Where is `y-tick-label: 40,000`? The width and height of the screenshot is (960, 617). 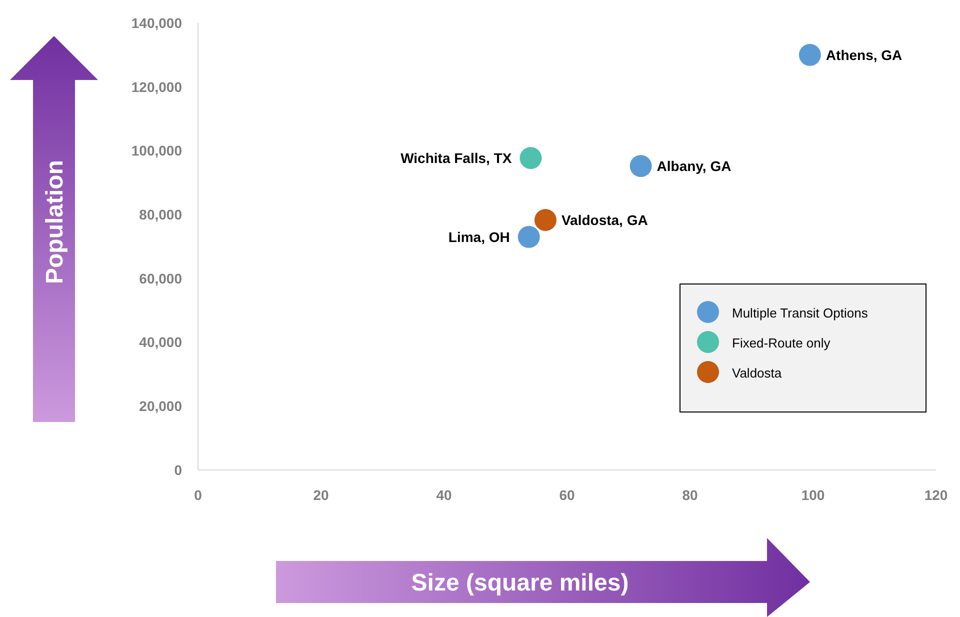
y-tick-label: 40,000 is located at coordinates (160, 342).